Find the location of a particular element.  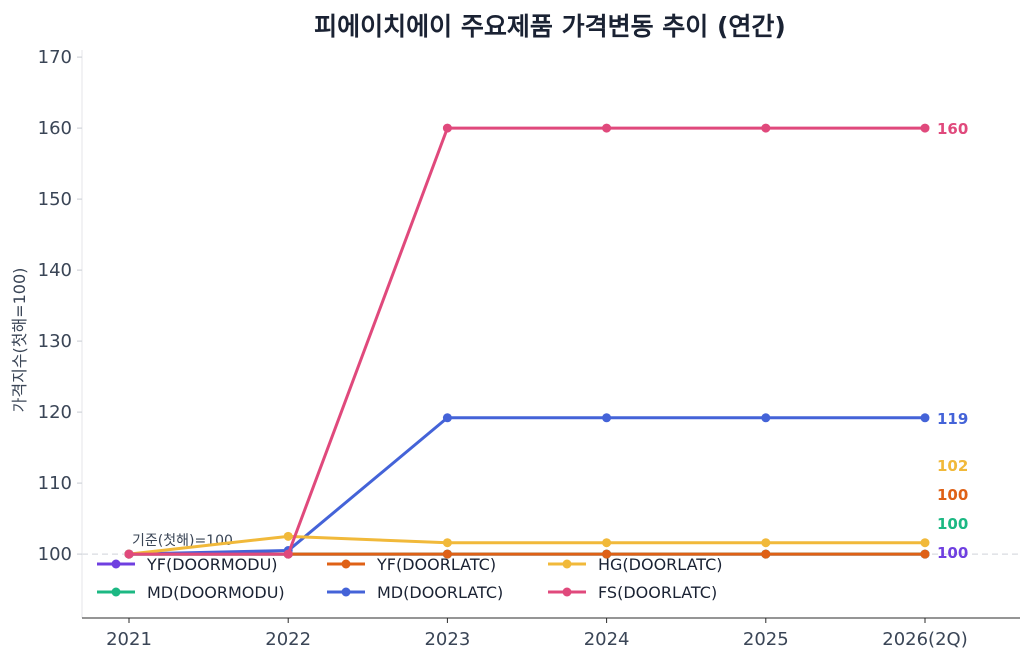

y-axis-label: 가격지수(첫해=100) is located at coordinates (19, 340).